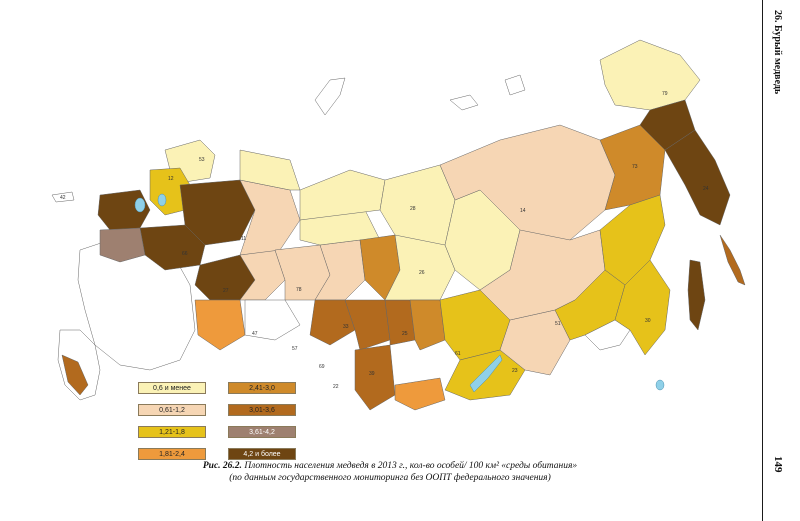 The height and width of the screenshot is (521, 800). What do you see at coordinates (171, 179) in the screenshot?
I see `region-label: 12` at bounding box center [171, 179].